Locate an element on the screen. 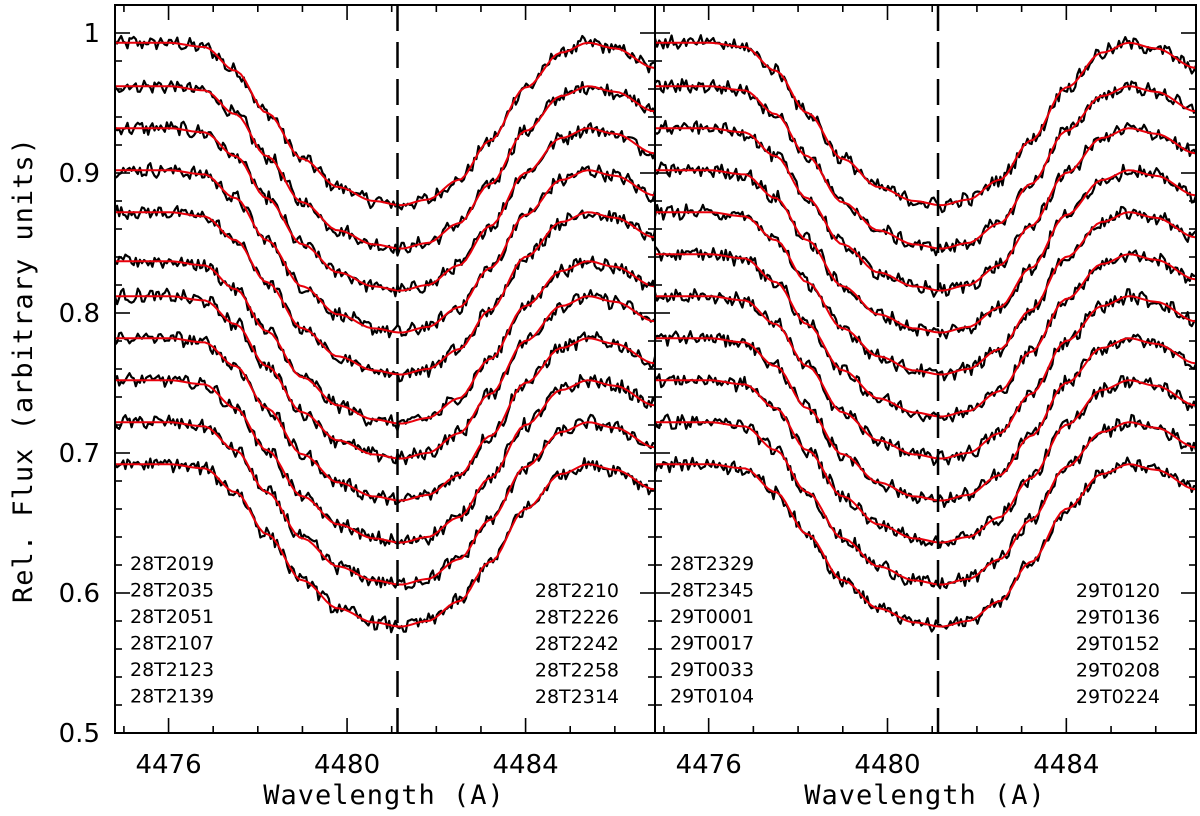 Image resolution: width=1200 pixels, height=816 pixels. spectrum-label: 28T2019 is located at coordinates (172, 564).